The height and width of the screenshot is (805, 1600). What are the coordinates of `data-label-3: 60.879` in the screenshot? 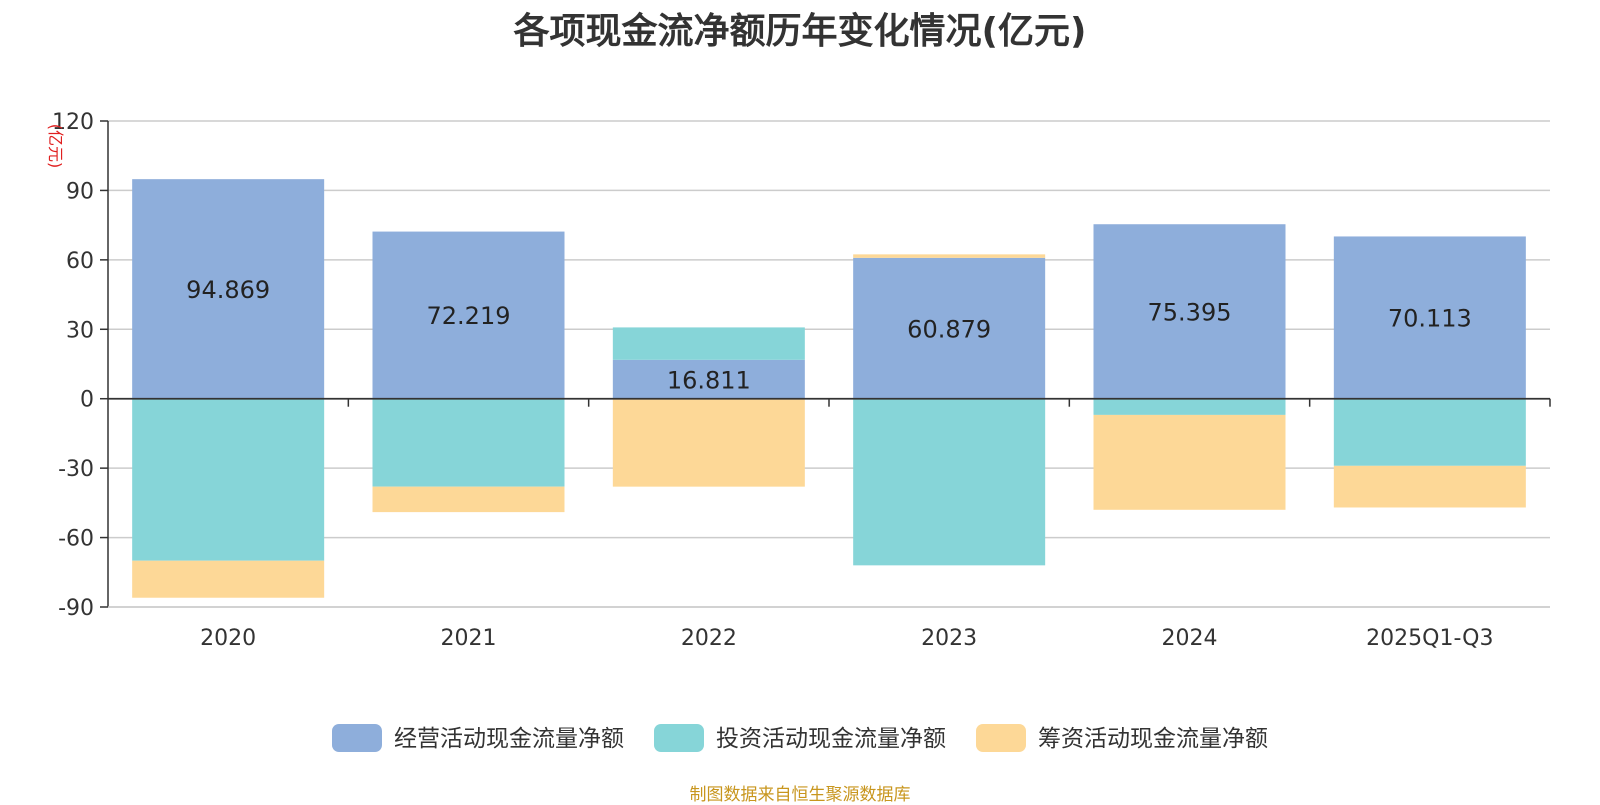 It's located at (949, 329).